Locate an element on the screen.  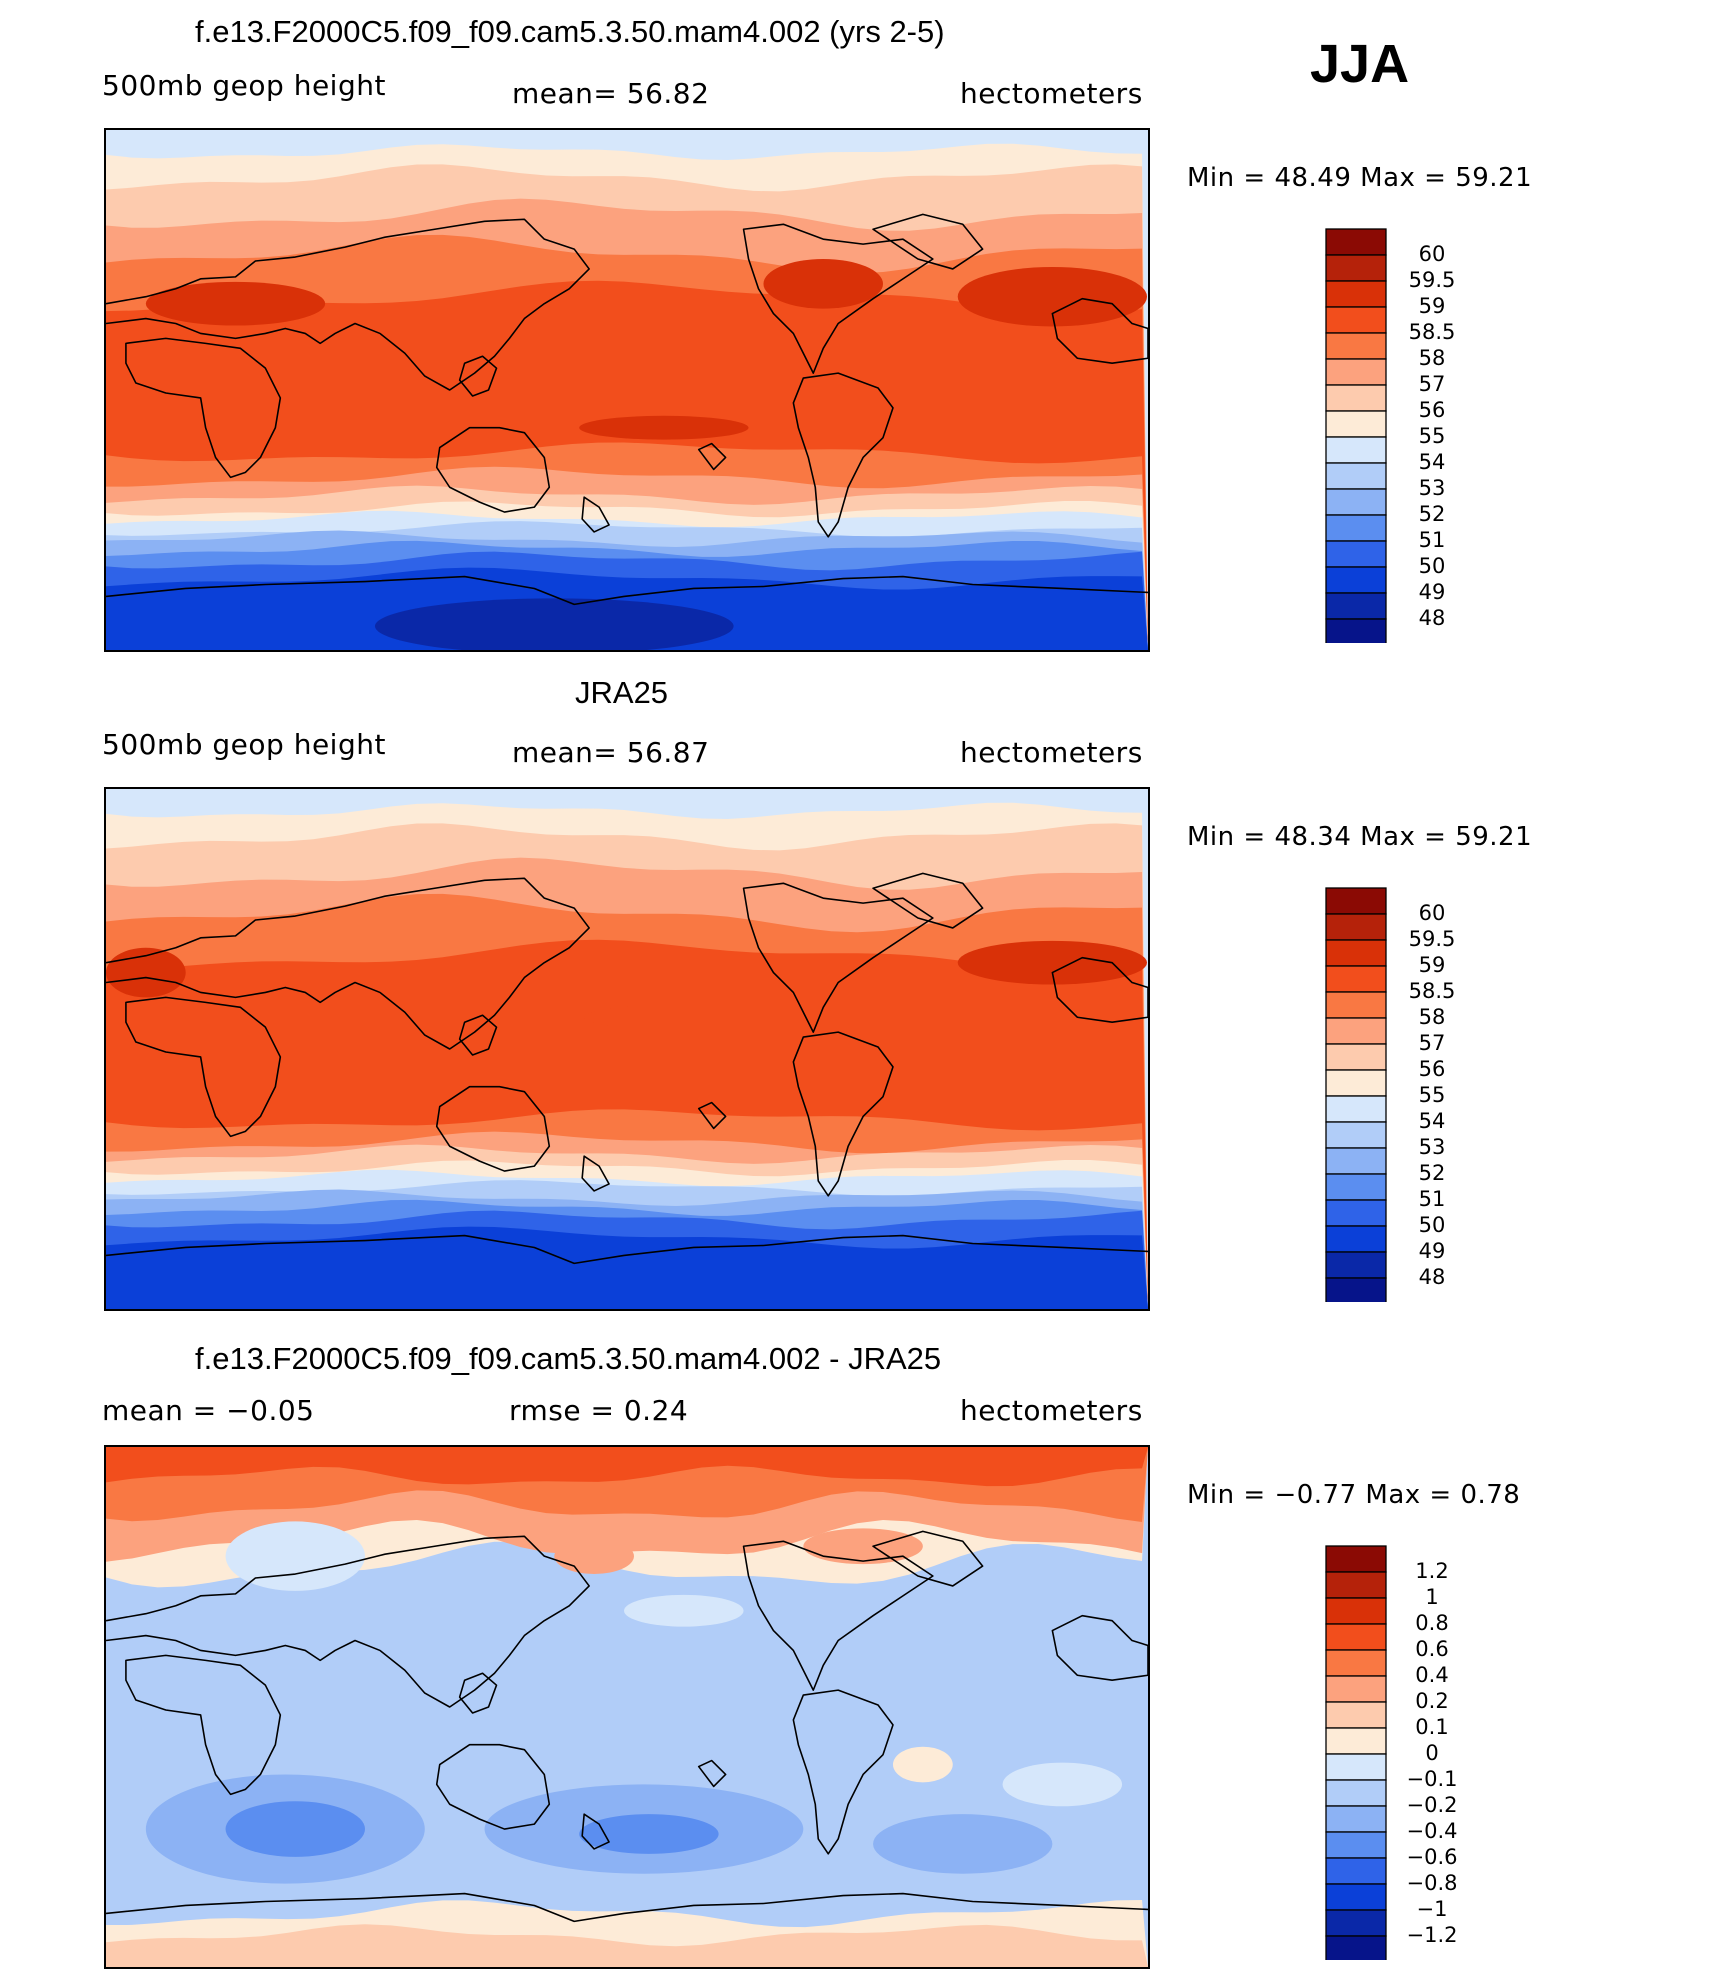
mean-label: mean= 56.82 is located at coordinates (611, 93).